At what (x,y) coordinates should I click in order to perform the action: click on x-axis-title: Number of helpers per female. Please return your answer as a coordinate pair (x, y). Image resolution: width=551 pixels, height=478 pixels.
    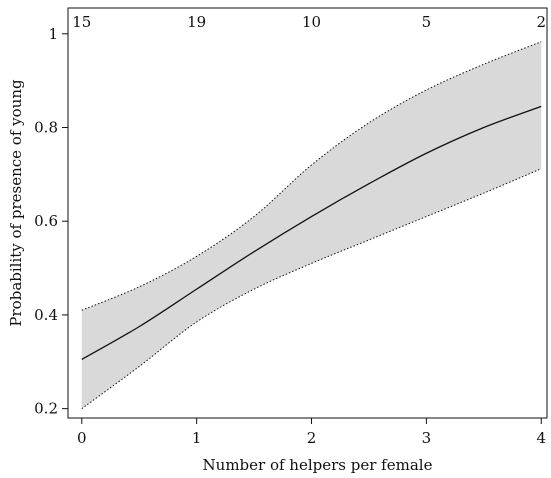
    Looking at the image, I should click on (318, 465).